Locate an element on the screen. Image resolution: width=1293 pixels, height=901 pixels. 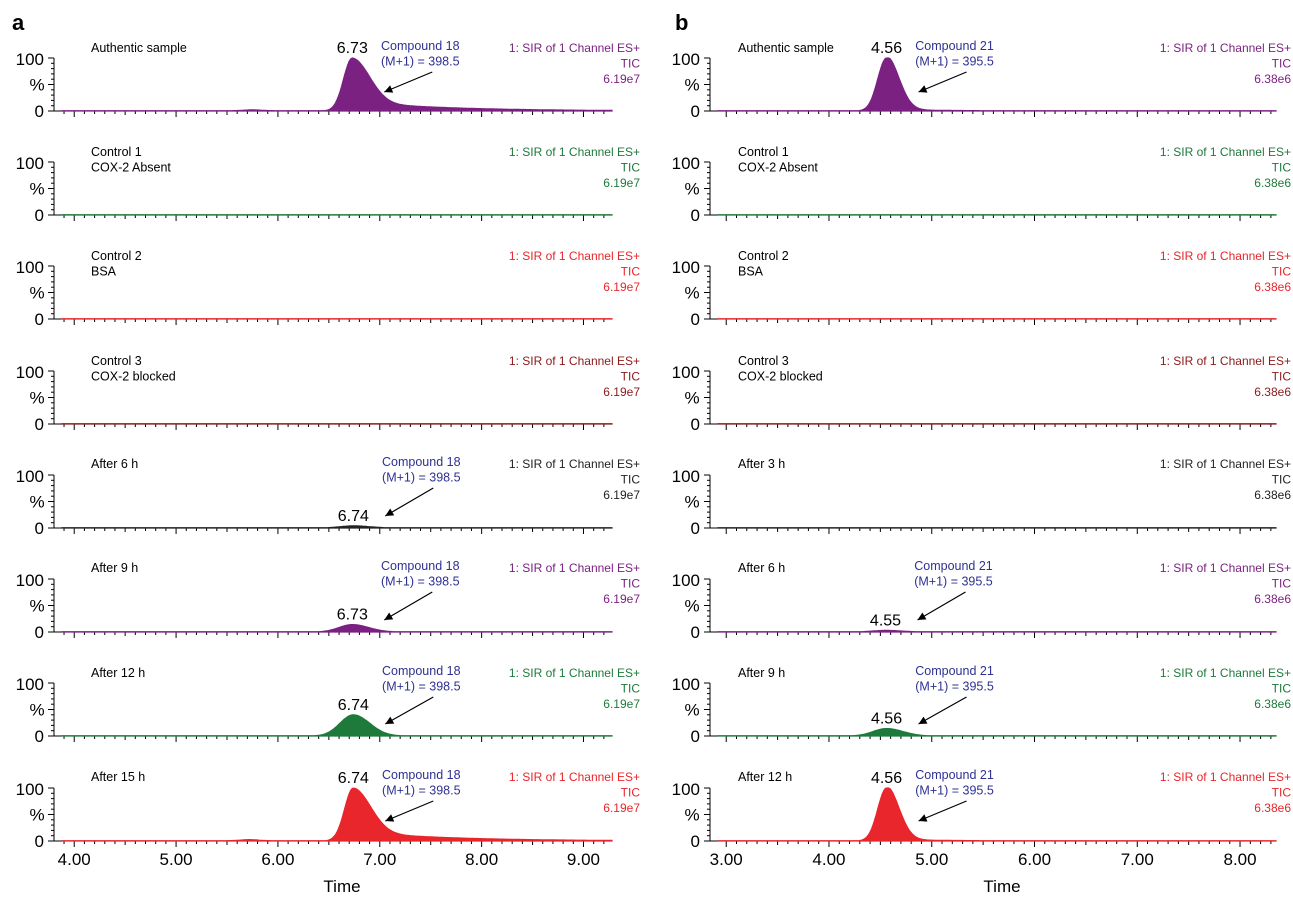
x-tick-label: 4.00 is located at coordinates (828, 859).